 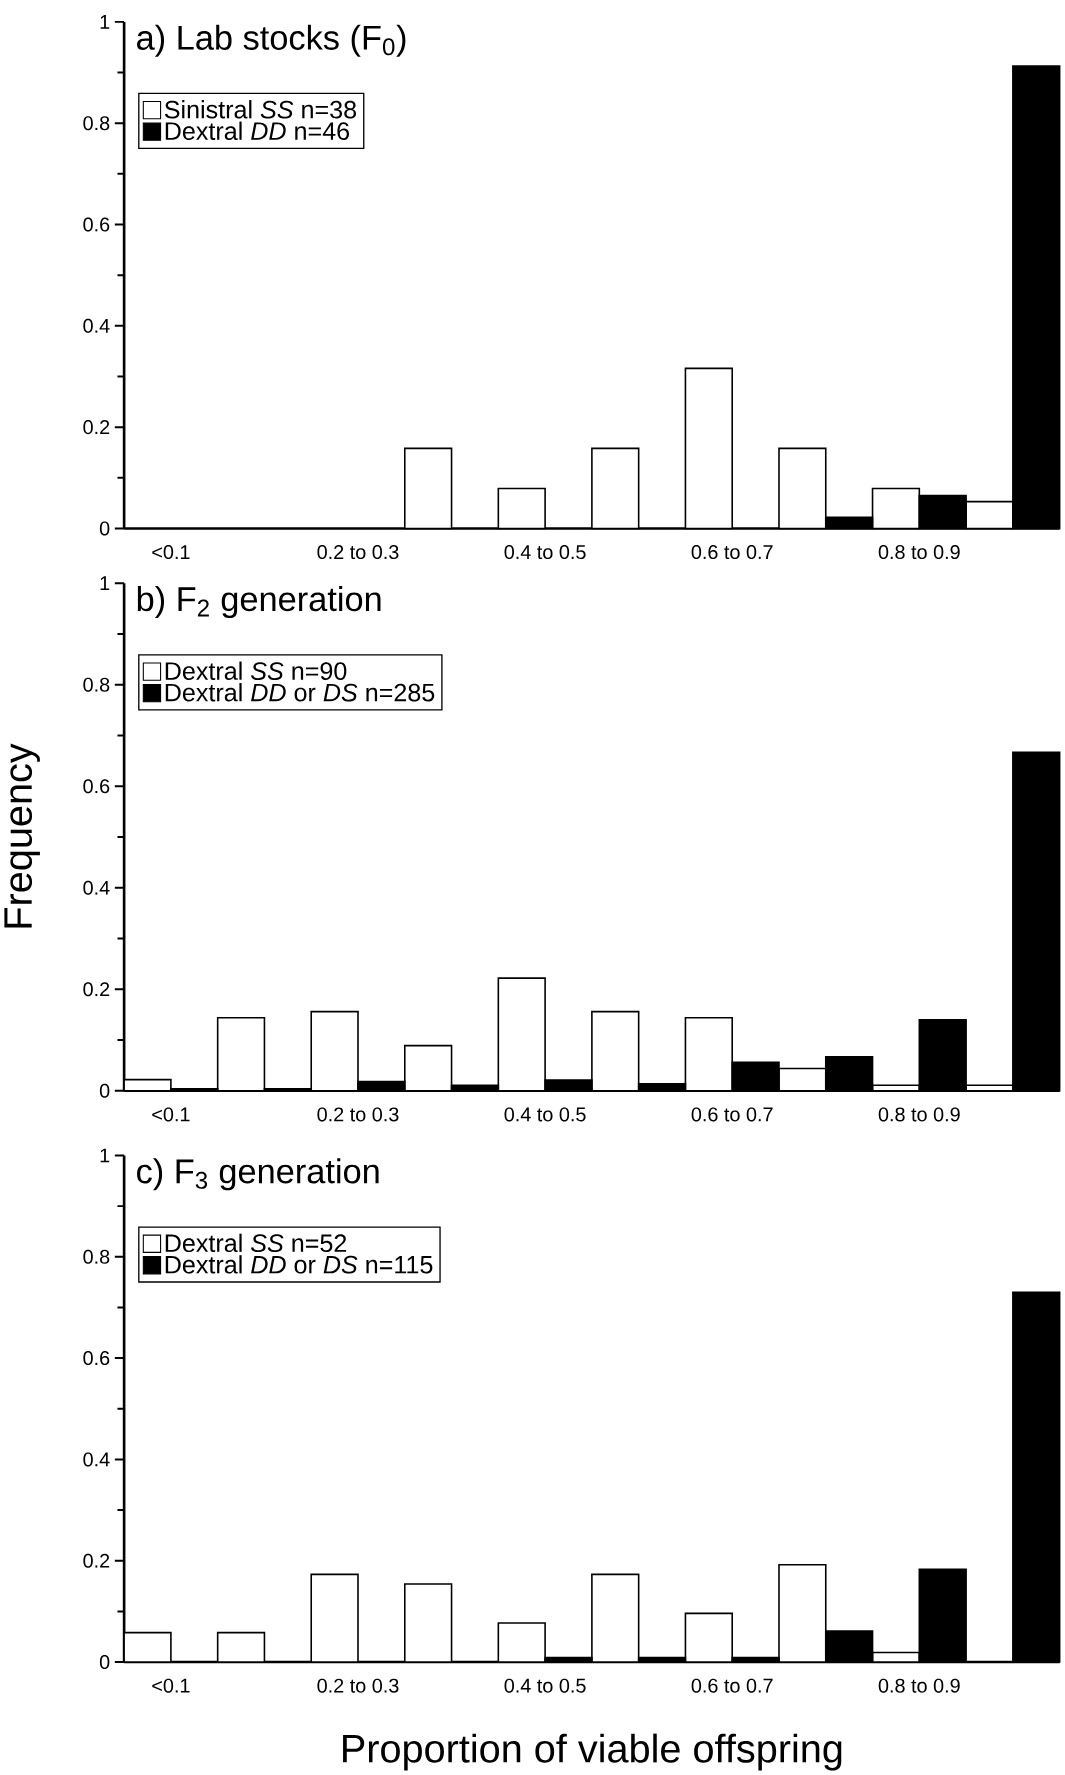 I want to click on legend-label: Dextral DD or DS n=285, so click(x=300, y=692).